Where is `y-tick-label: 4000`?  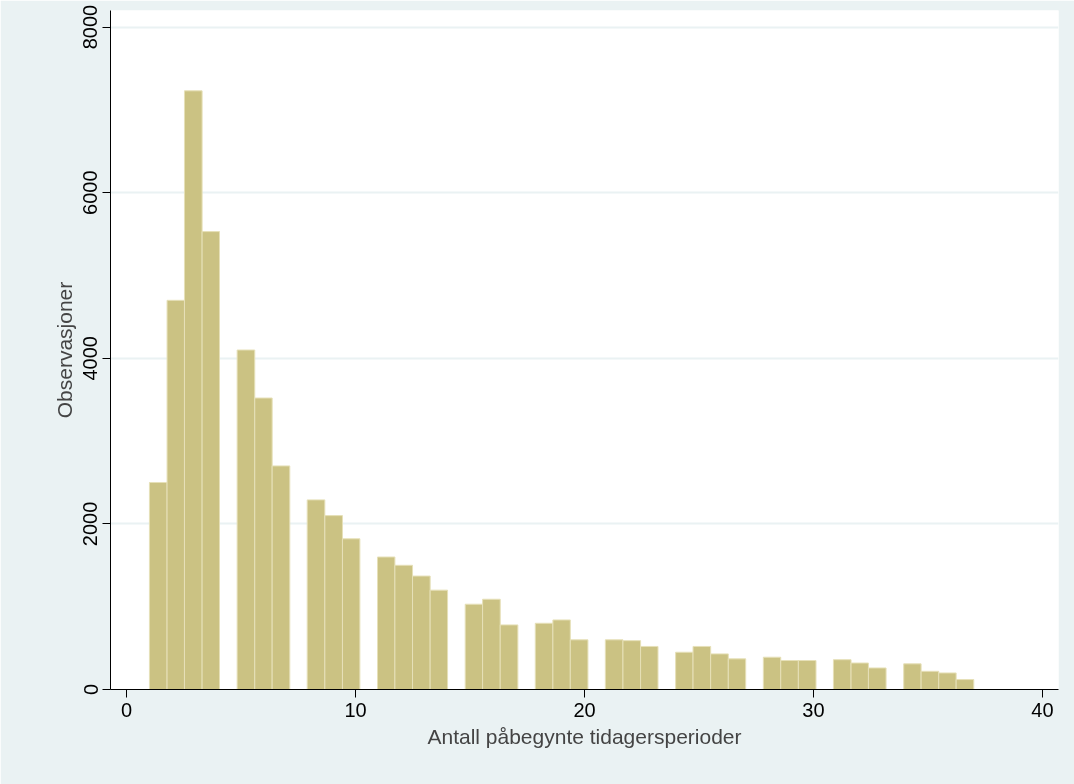
y-tick-label: 4000 is located at coordinates (90, 358).